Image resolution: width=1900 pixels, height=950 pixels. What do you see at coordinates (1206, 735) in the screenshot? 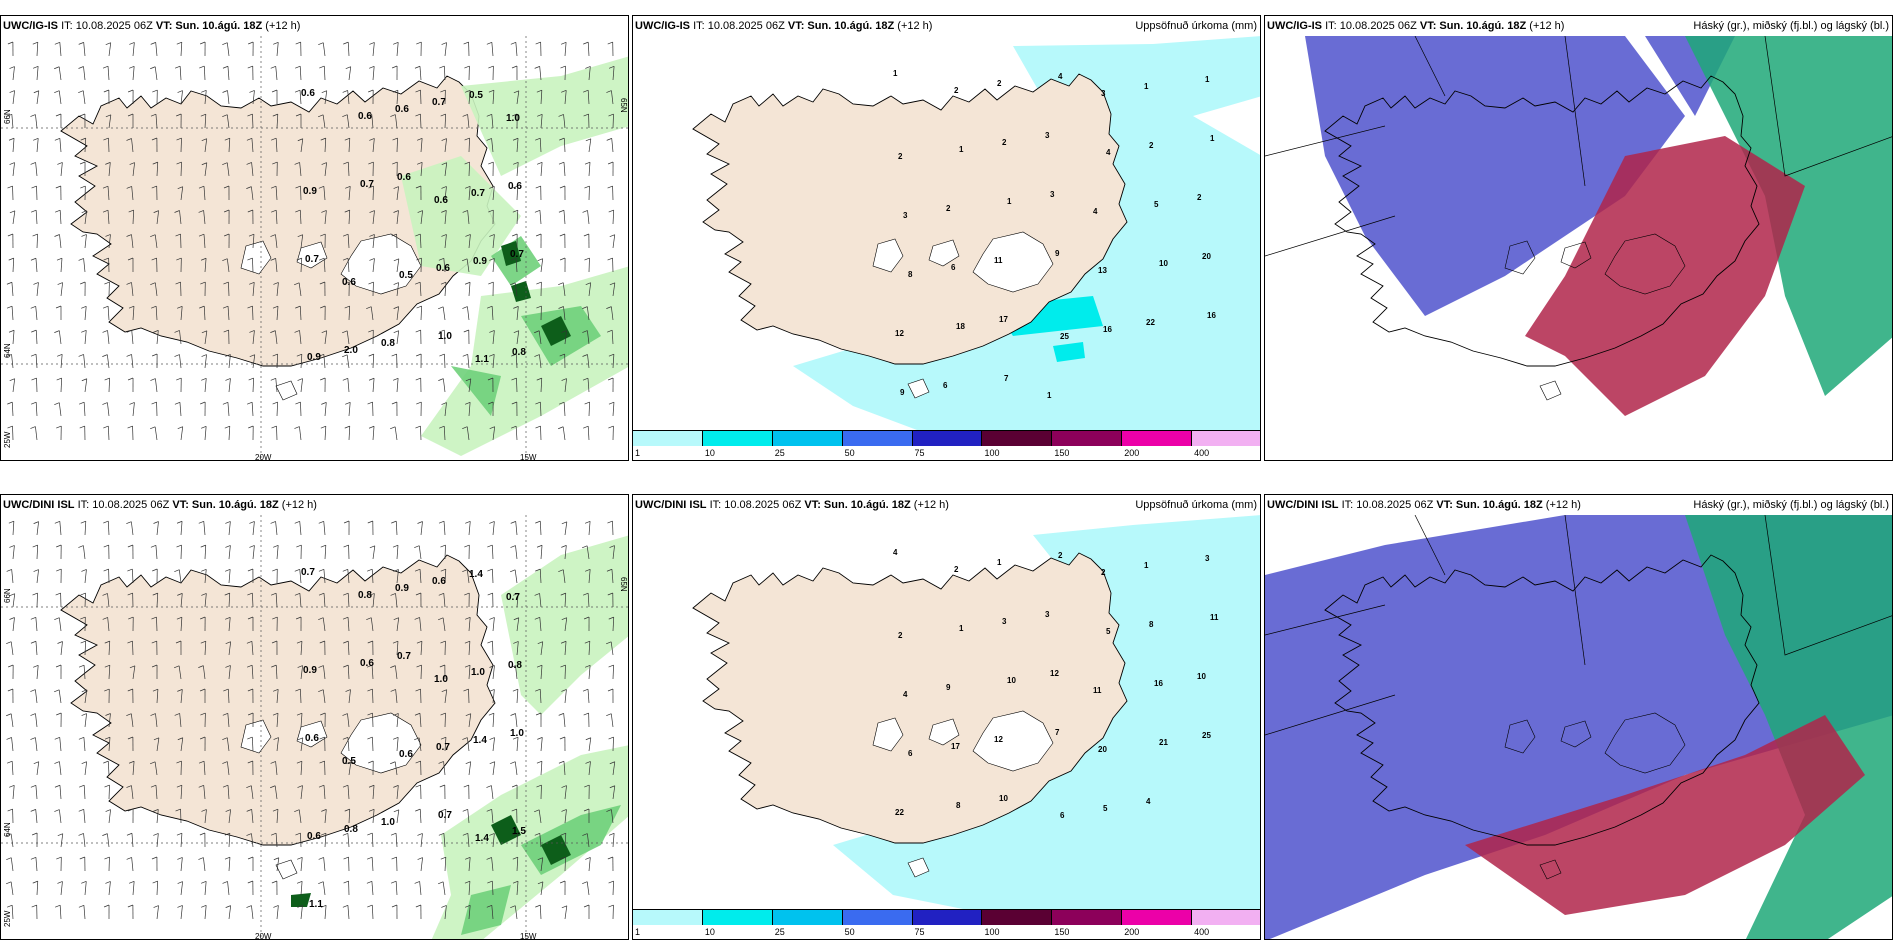
I see `precip-value-label: 25` at bounding box center [1206, 735].